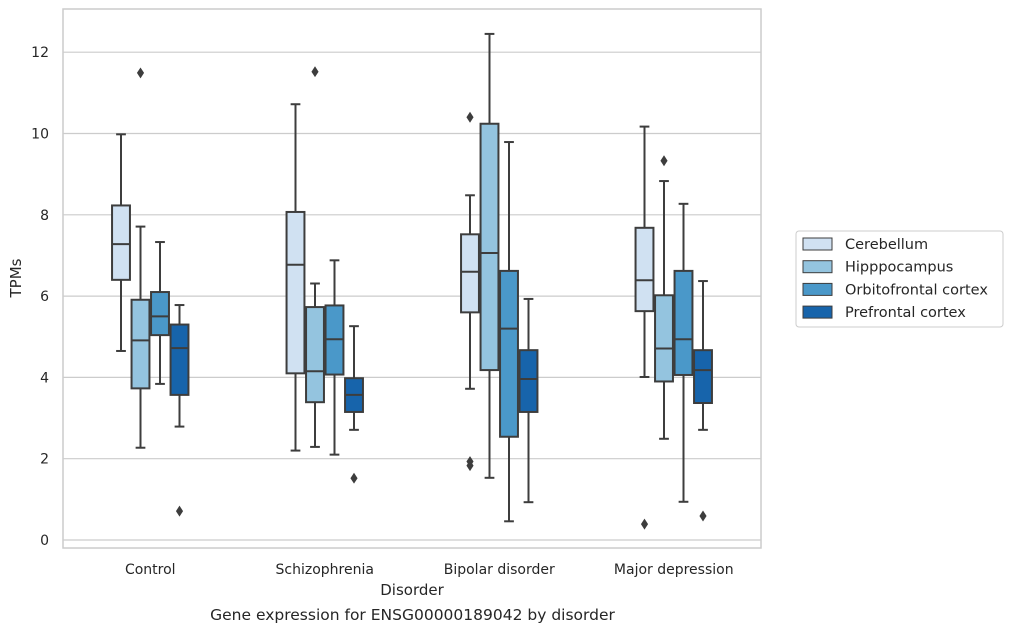 Image resolution: width=1013 pixels, height=634 pixels. I want to click on box-control-hipppocampus, so click(140, 258).